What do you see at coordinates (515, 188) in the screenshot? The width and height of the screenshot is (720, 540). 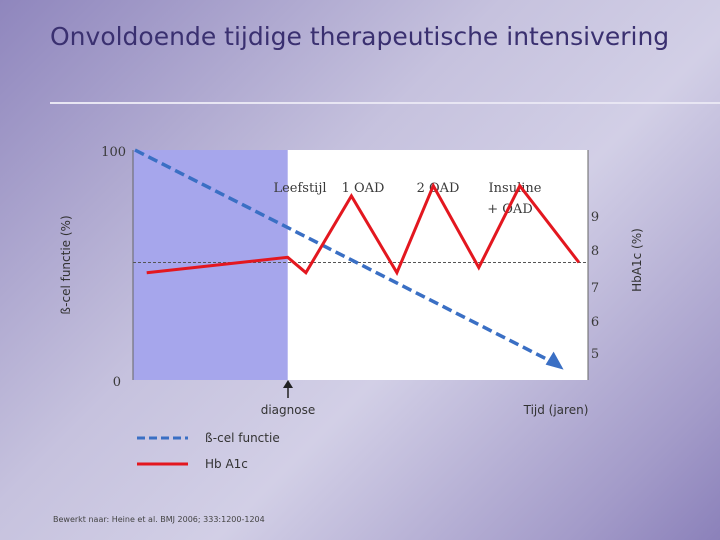 I see `phase-label: Insuline` at bounding box center [515, 188].